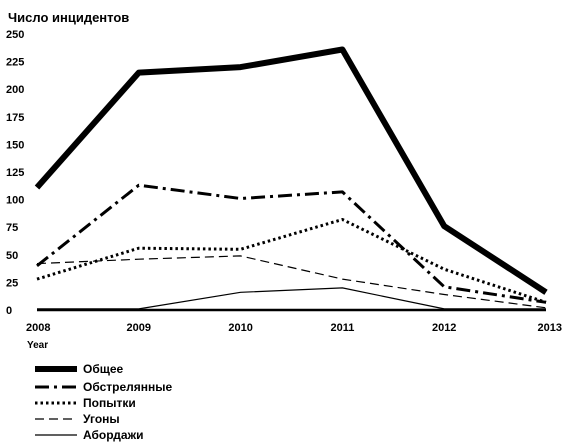 The image size is (565, 443). Describe the element at coordinates (12, 256) in the screenshot. I see `y-tick-label: 50` at that location.